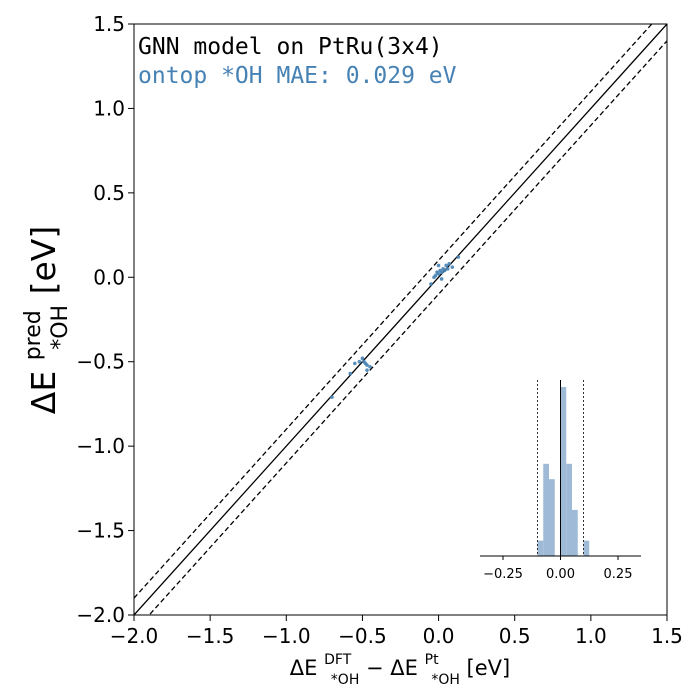 The height and width of the screenshot is (700, 700). I want to click on title-model-text: GNN model on PtRu(3x4), so click(290, 47).